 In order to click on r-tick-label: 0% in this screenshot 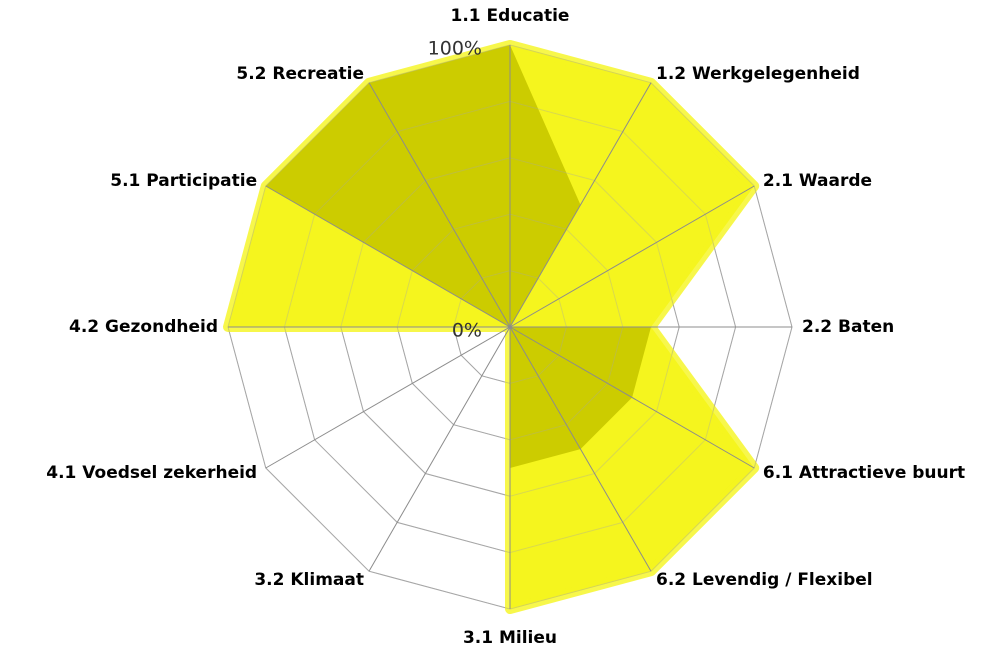, I will do `click(467, 331)`.